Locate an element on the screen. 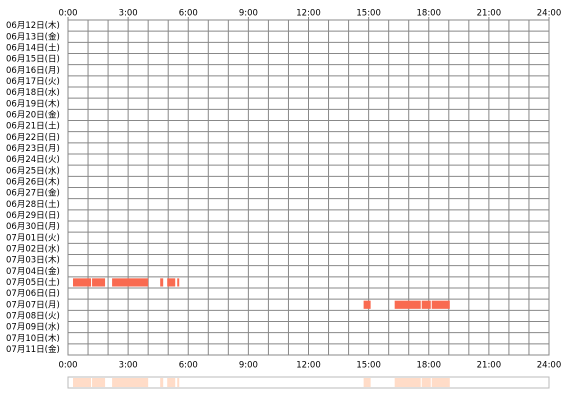  row-label: 07月04日(金) is located at coordinates (33, 271).